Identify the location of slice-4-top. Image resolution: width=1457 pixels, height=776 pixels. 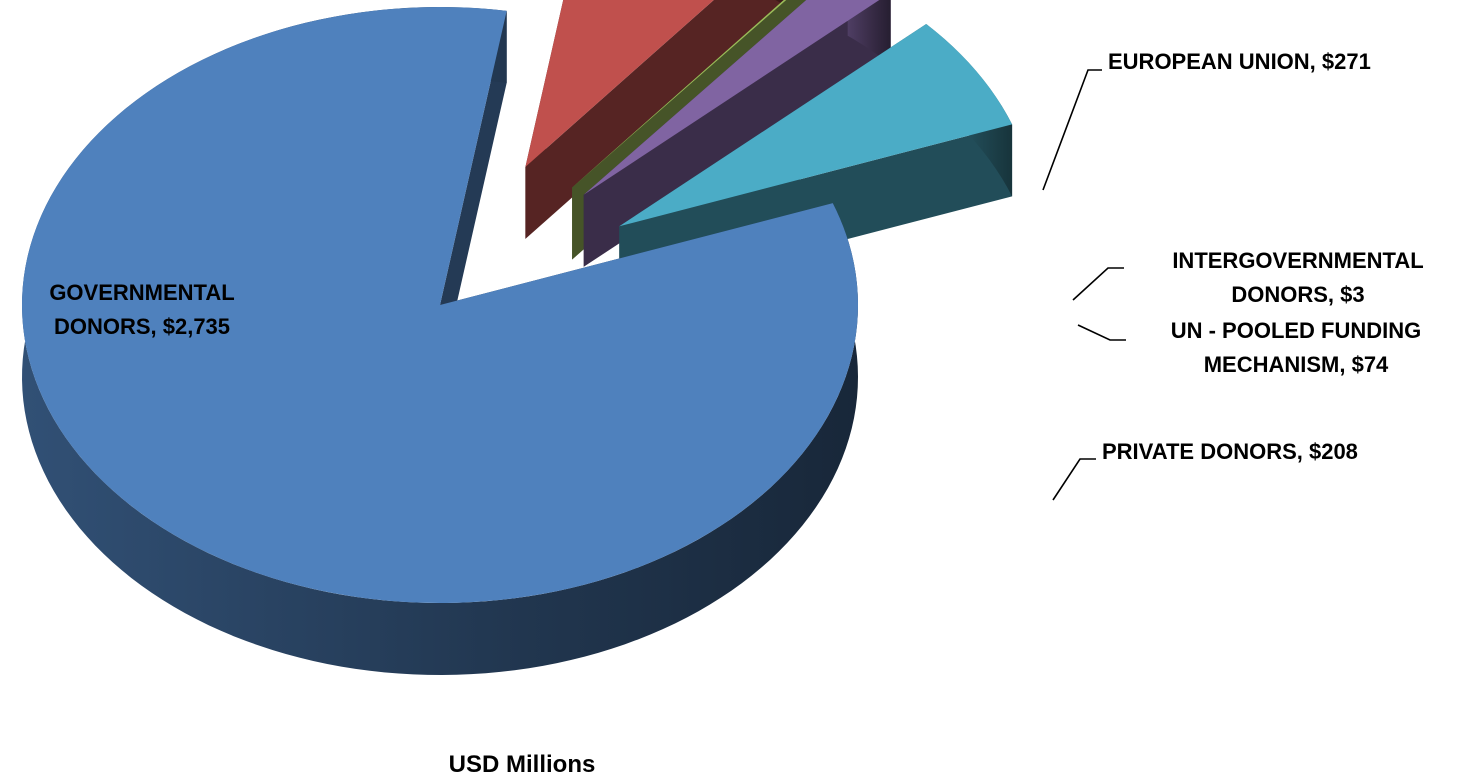
(816, 125).